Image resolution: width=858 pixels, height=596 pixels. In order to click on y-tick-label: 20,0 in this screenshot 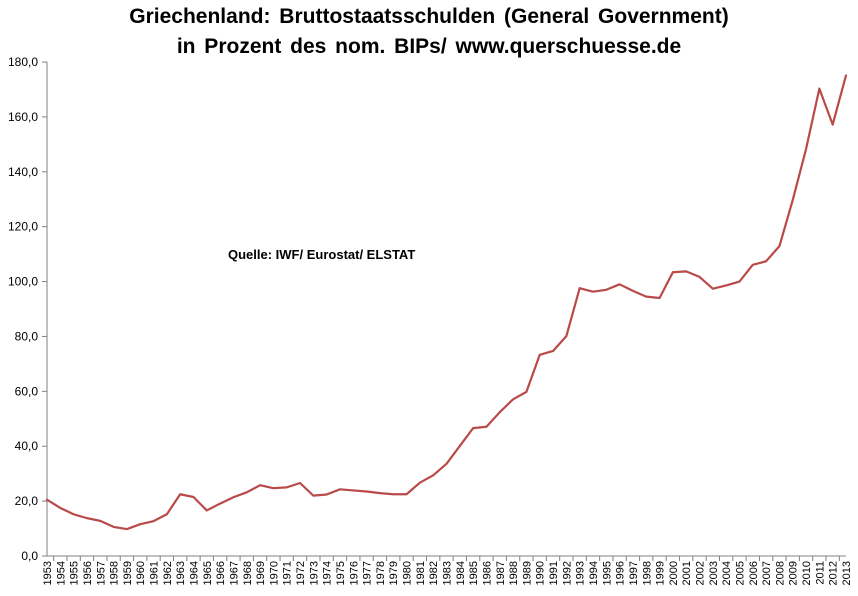, I will do `click(27, 501)`.